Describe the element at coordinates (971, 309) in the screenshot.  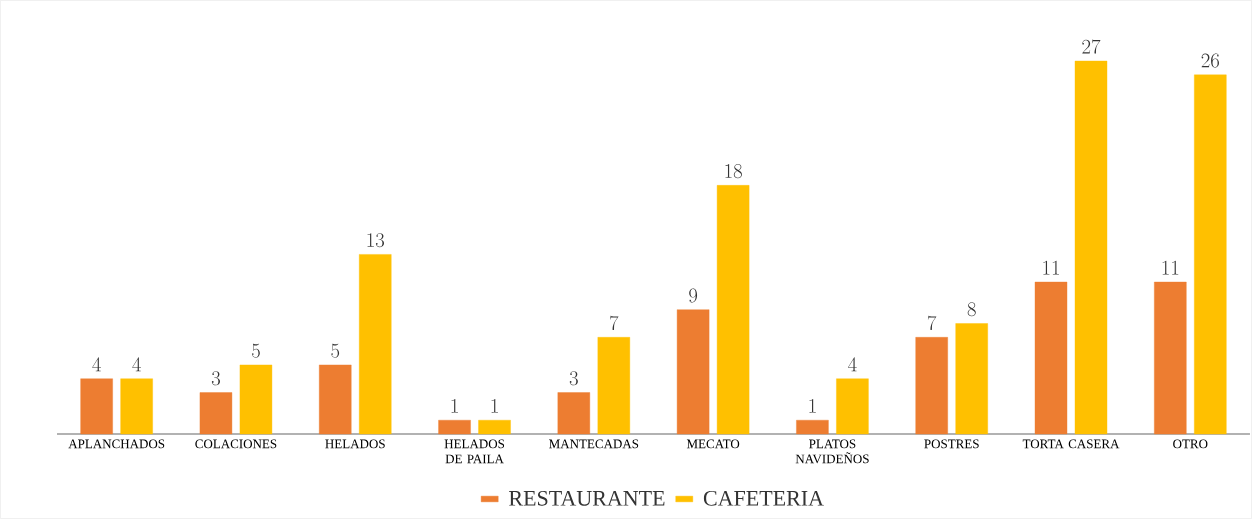
I see `data-label: 8` at that location.